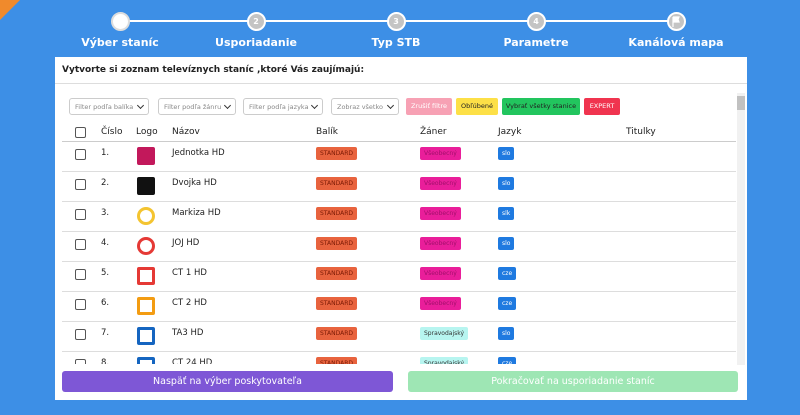  Describe the element at coordinates (198, 153) in the screenshot. I see `name: Jednotka HD` at that location.